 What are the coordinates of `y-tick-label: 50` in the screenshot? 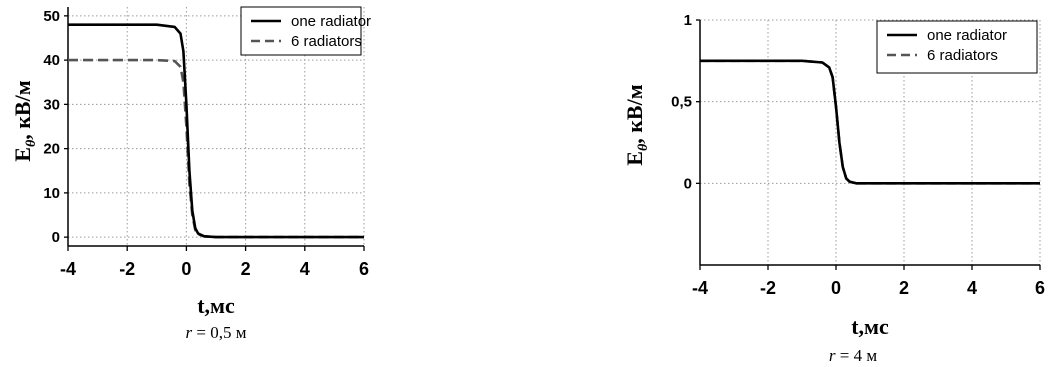 It's located at (51, 16).